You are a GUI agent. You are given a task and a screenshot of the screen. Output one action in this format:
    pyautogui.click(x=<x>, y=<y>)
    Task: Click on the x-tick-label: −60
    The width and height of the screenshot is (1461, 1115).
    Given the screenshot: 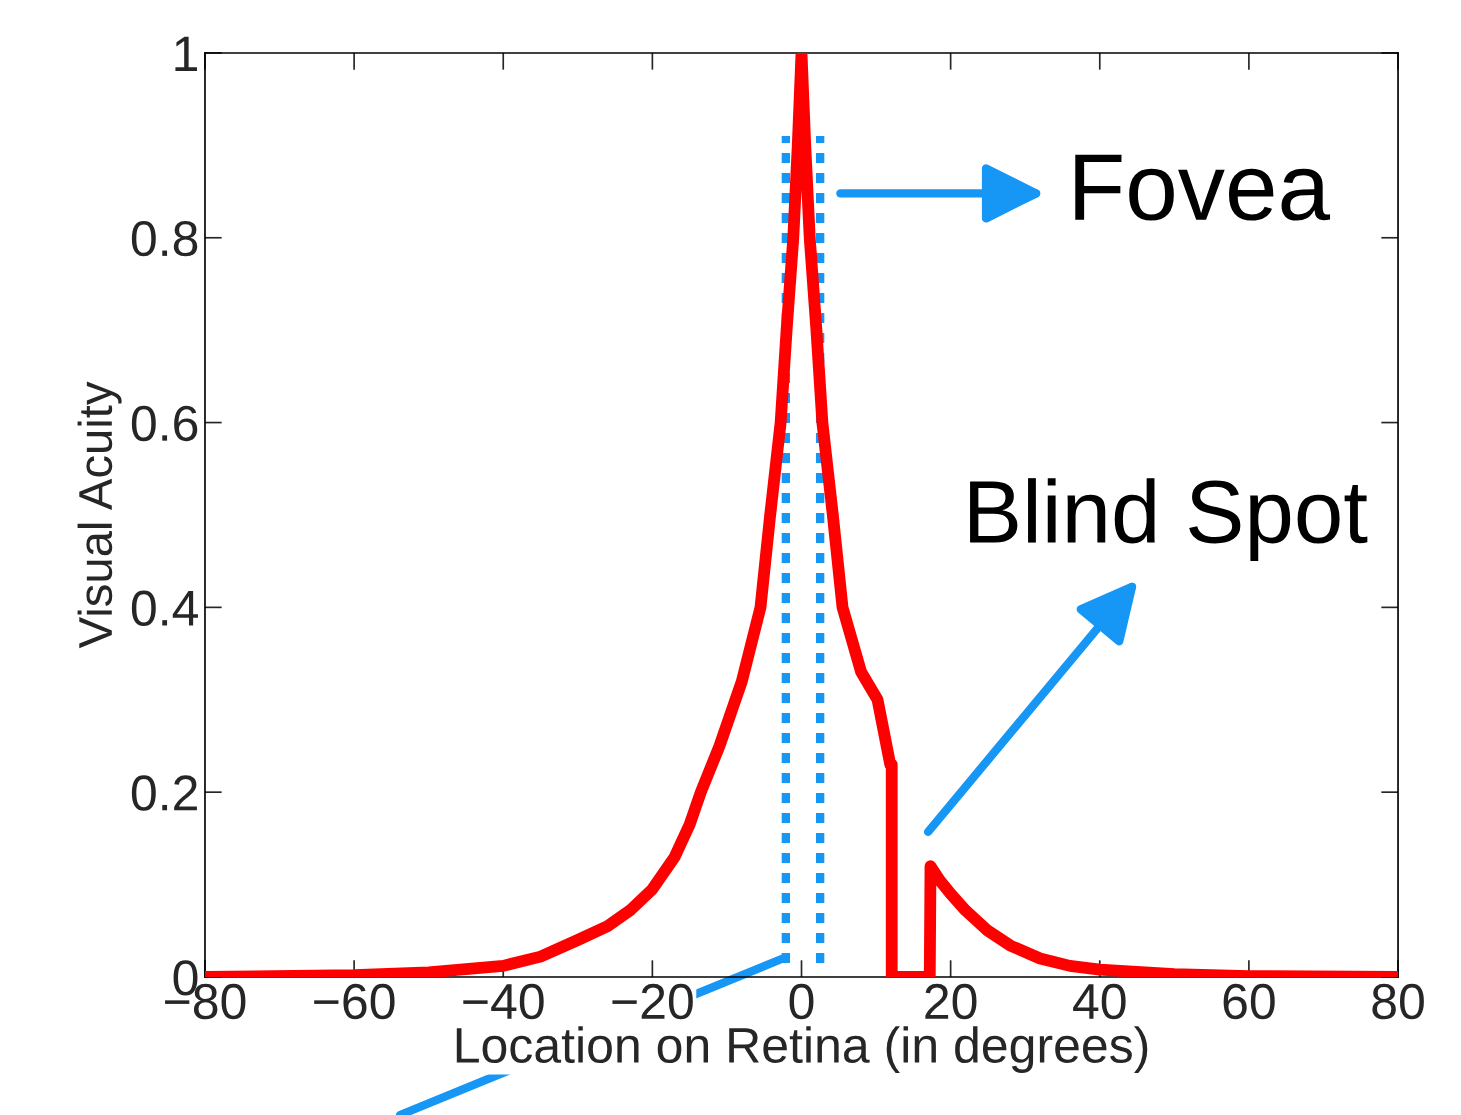 What is the action you would take?
    pyautogui.click(x=354, y=1001)
    